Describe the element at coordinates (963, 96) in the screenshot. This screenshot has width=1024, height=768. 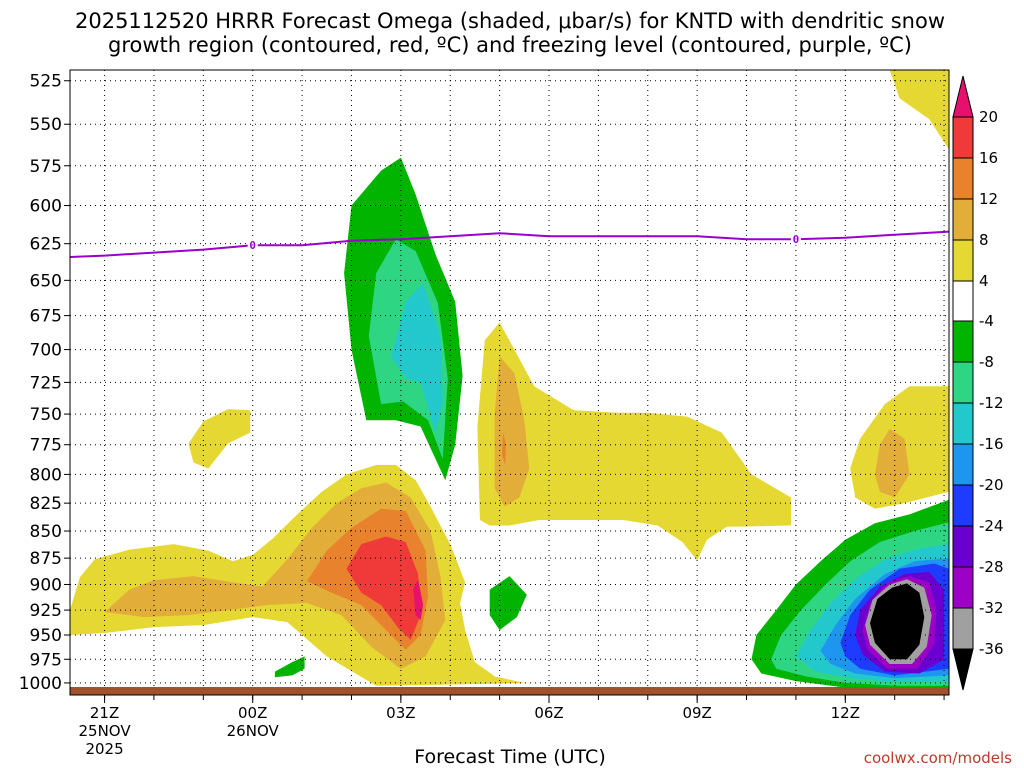
I see `colorbar-top-arrow` at that location.